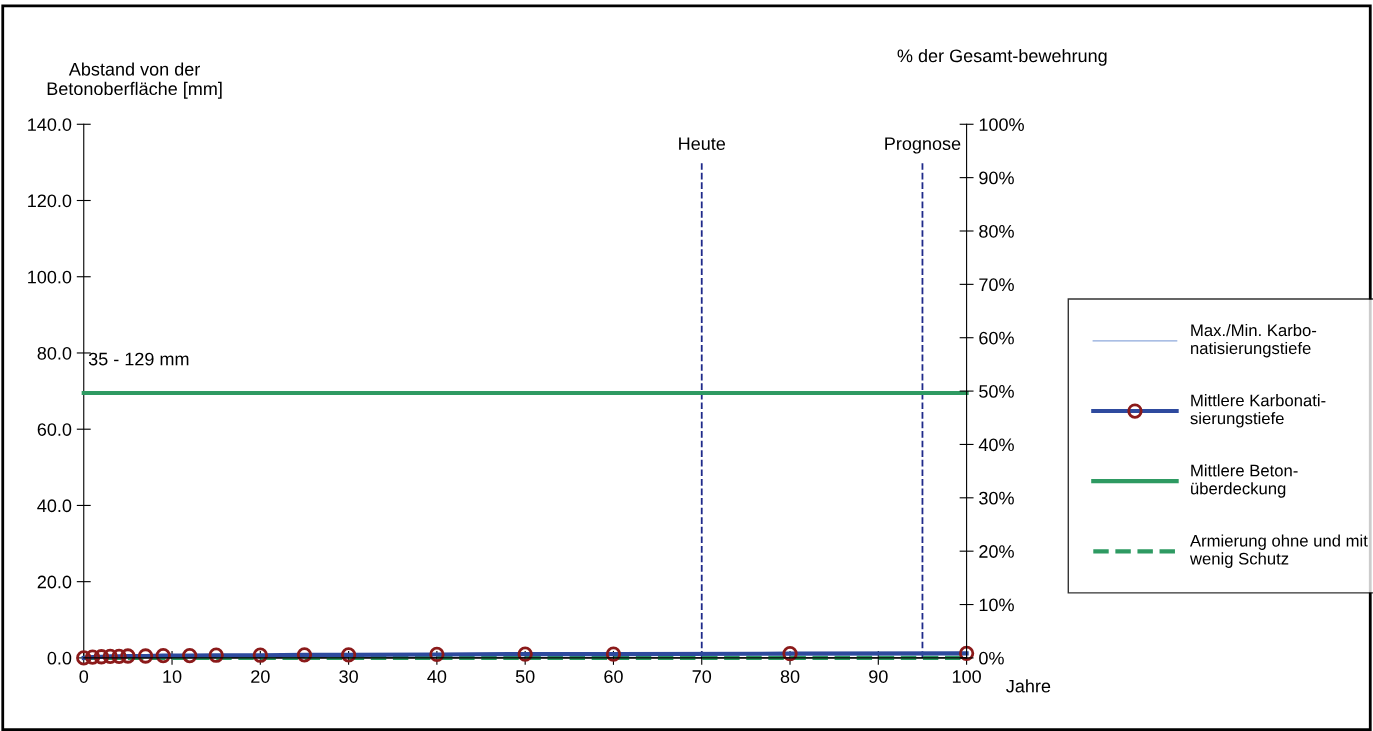  What do you see at coordinates (260, 676) in the screenshot?
I see `x-tick-label: 20` at bounding box center [260, 676].